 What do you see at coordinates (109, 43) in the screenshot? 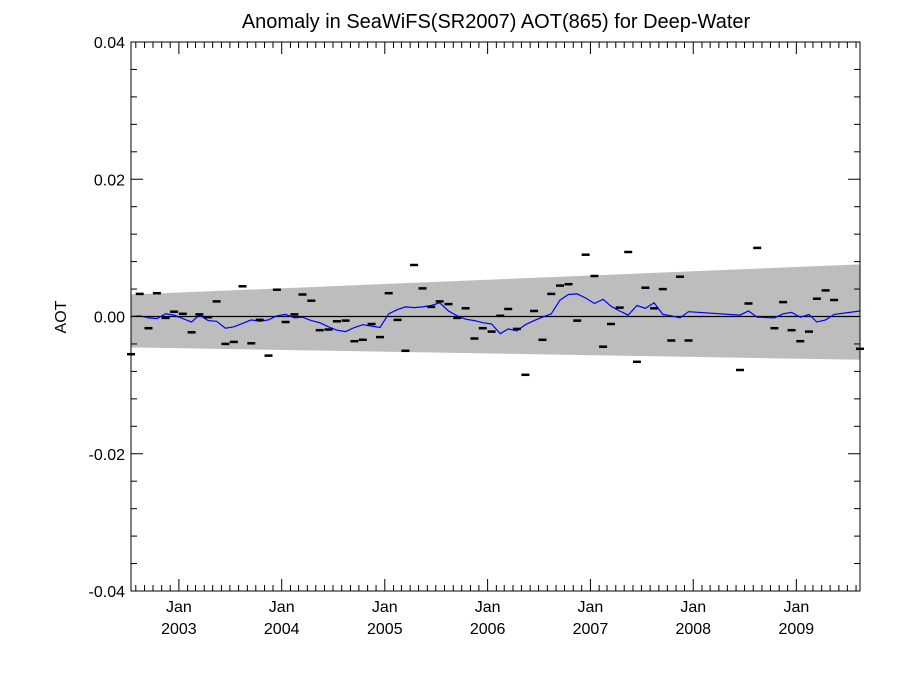
I see `y-tick-label: 0.04` at bounding box center [109, 43].